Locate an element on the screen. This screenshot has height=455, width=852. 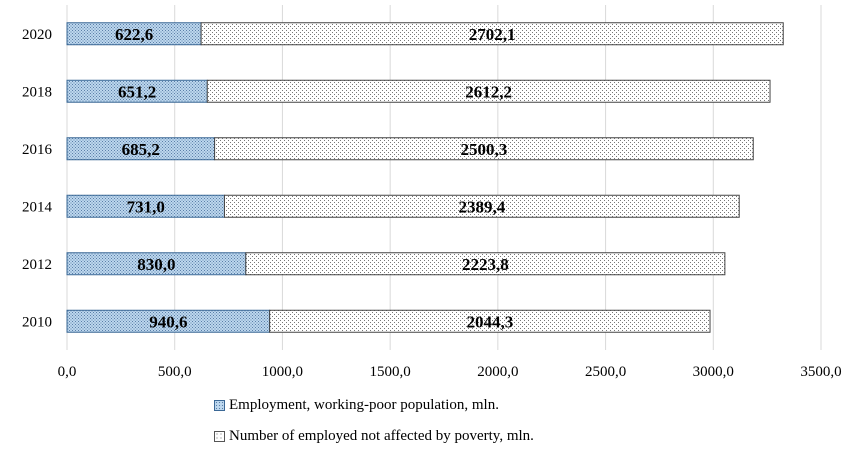
data-label-working-poor: 651,2 is located at coordinates (137, 91).